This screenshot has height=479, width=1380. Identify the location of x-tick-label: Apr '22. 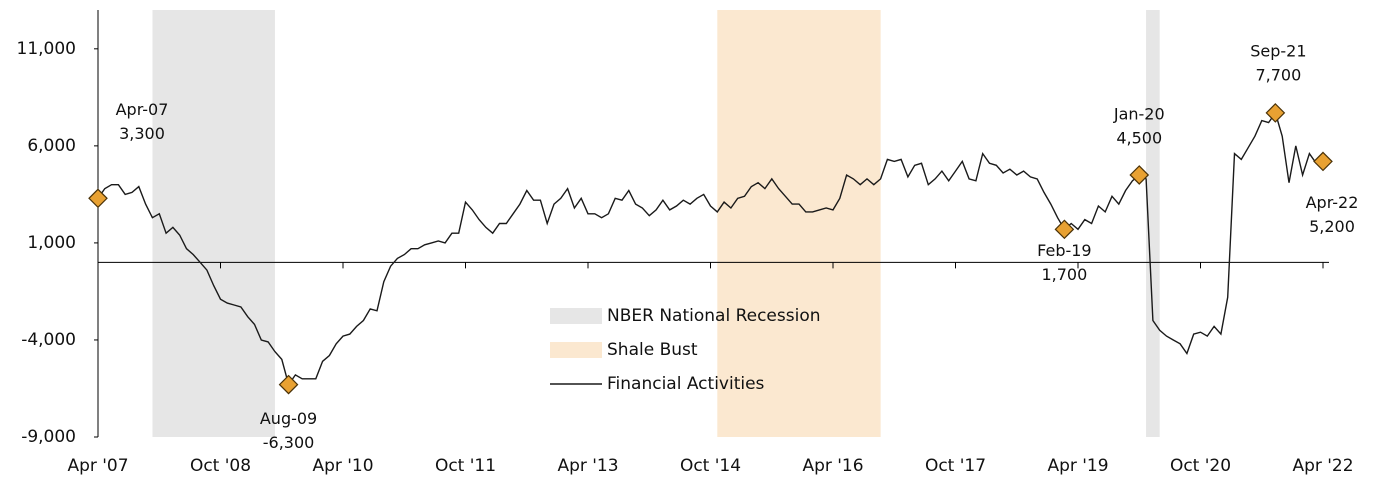
(1322, 466).